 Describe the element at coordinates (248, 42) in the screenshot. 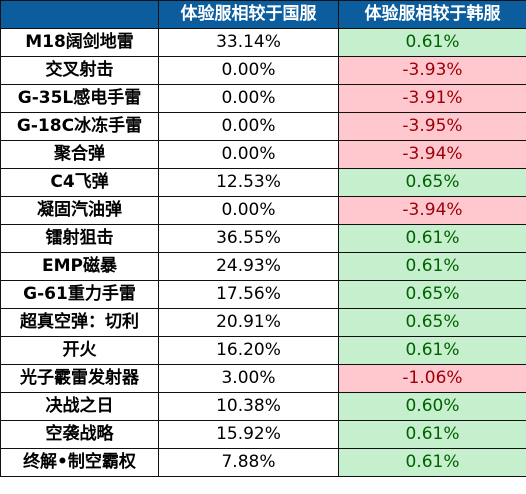

I see `row-vs-cn-cell: 33.14%` at that location.